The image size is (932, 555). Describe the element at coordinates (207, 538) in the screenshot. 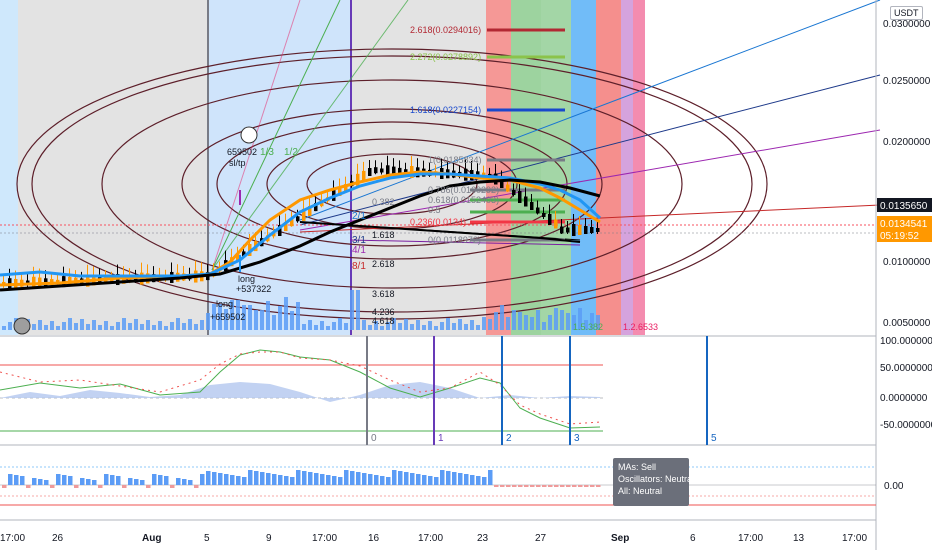

I see `time-axis-label: 5` at that location.